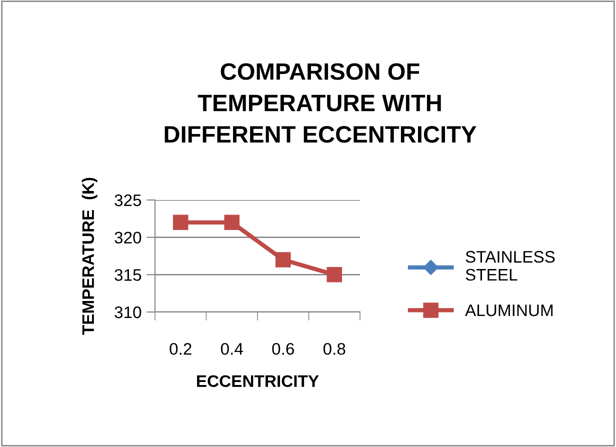 The height and width of the screenshot is (447, 616). Describe the element at coordinates (128, 275) in the screenshot. I see `y-tick-label: 315` at that location.